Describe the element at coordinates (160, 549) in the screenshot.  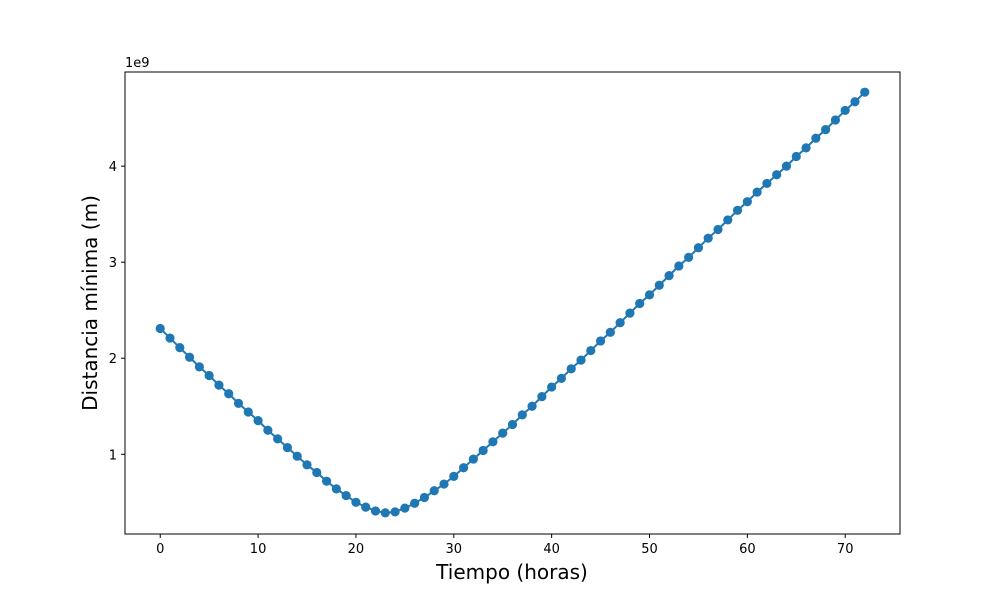
I see `x-tick-label: 0` at that location.